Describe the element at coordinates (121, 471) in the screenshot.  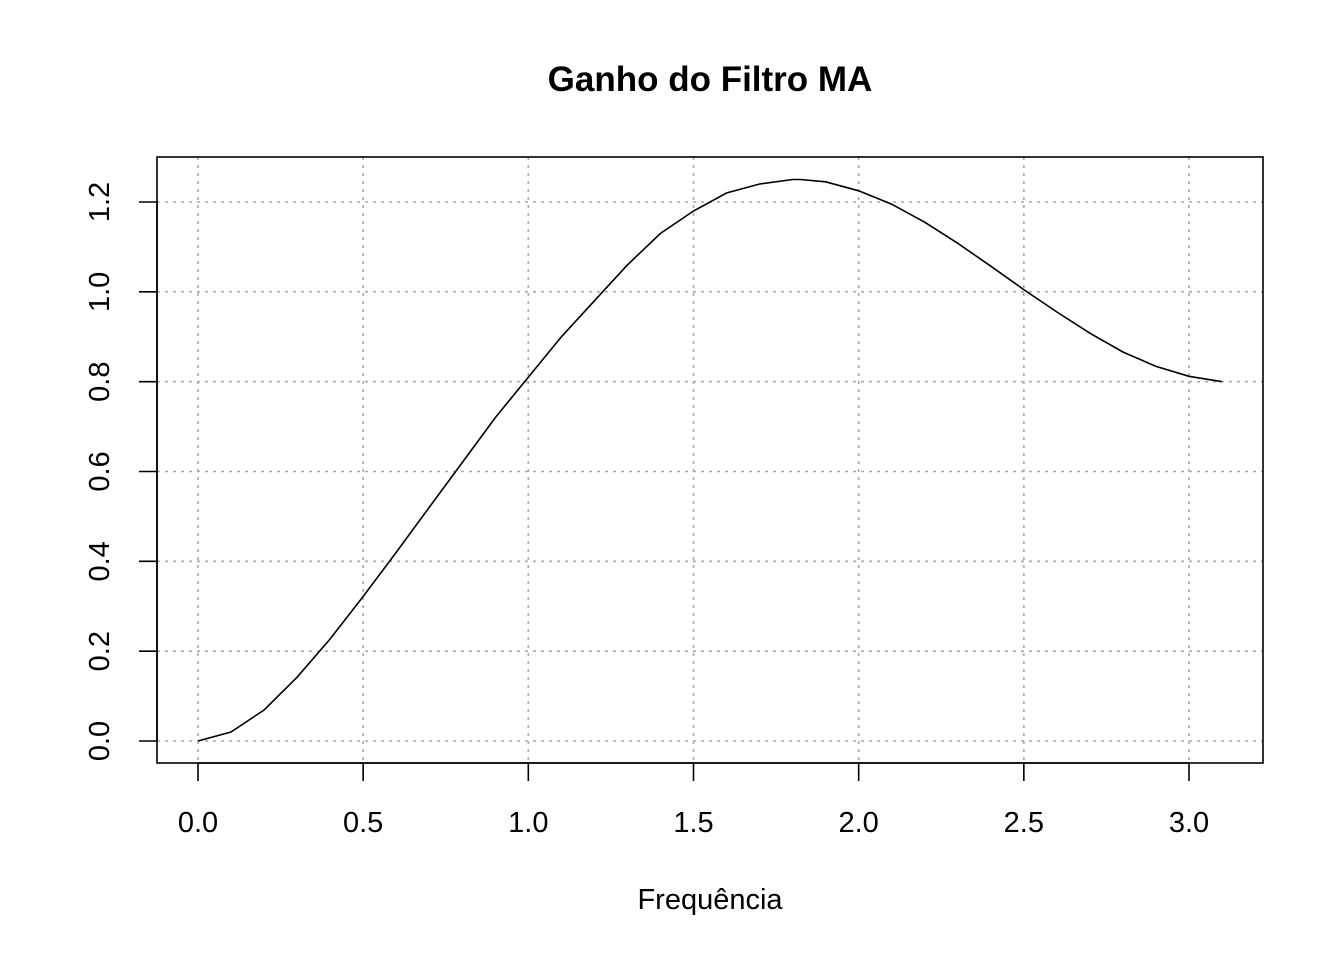
I see `y-axis: 0.0 0.2 0.4 0.6 0.8 1.0 1.2` at that location.